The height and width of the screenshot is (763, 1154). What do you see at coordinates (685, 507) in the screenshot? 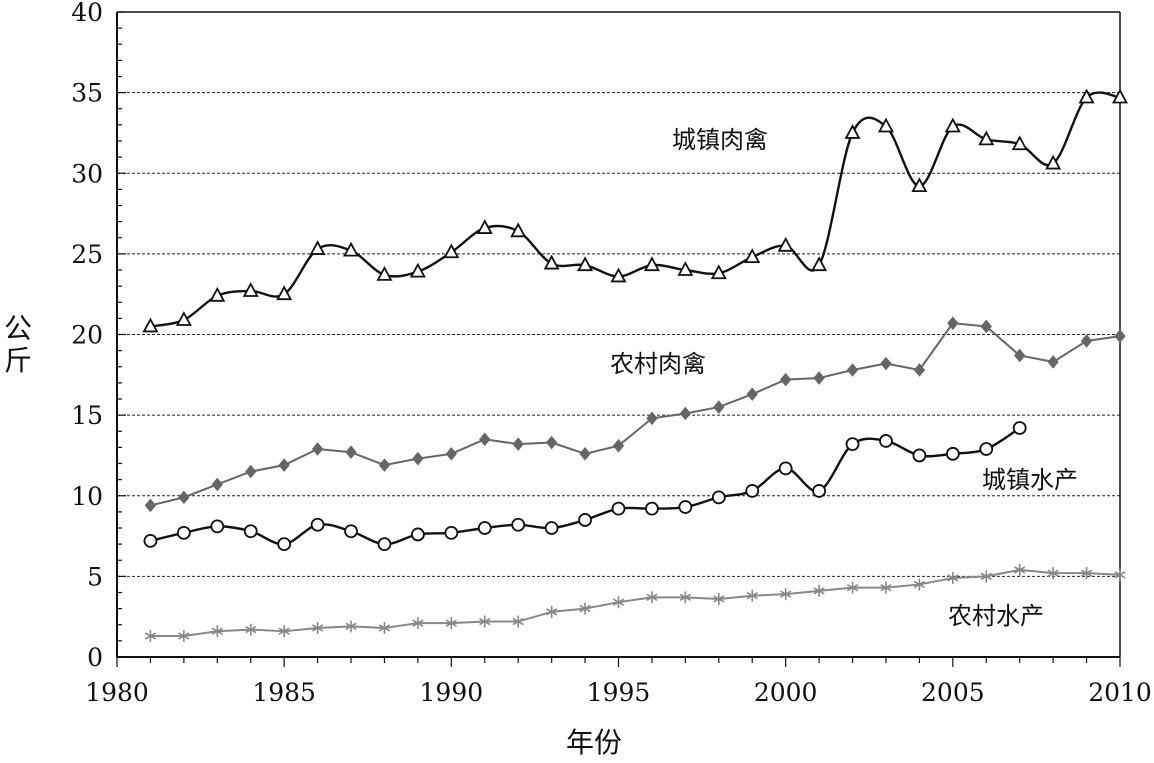
I see `series-3-point-1997` at bounding box center [685, 507].